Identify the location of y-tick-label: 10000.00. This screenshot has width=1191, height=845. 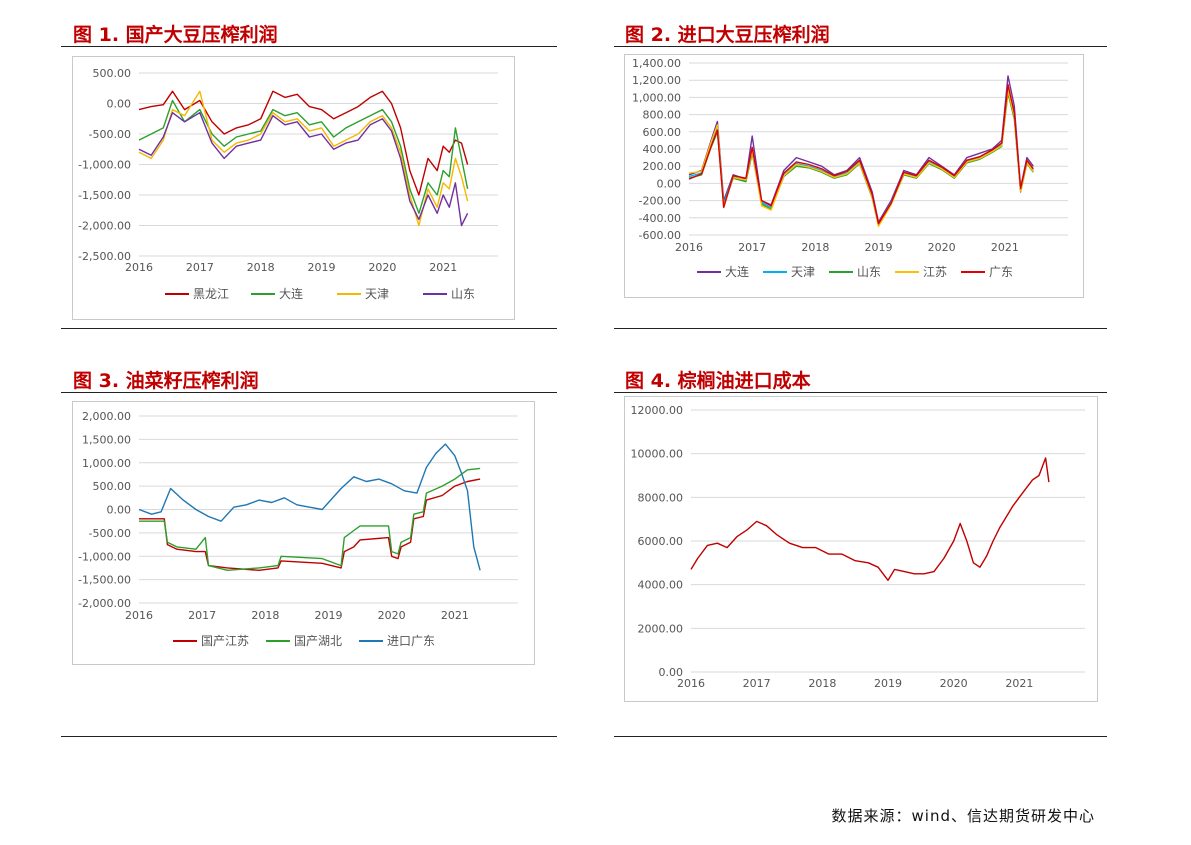
(657, 454).